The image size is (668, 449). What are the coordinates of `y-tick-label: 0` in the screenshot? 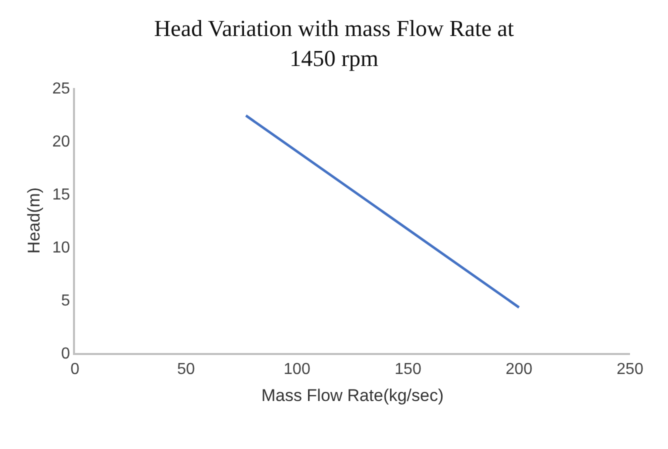 It's located at (65, 354).